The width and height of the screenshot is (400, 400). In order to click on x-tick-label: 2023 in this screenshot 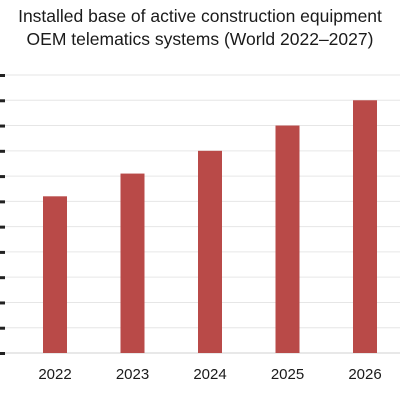, I will do `click(132, 374)`.